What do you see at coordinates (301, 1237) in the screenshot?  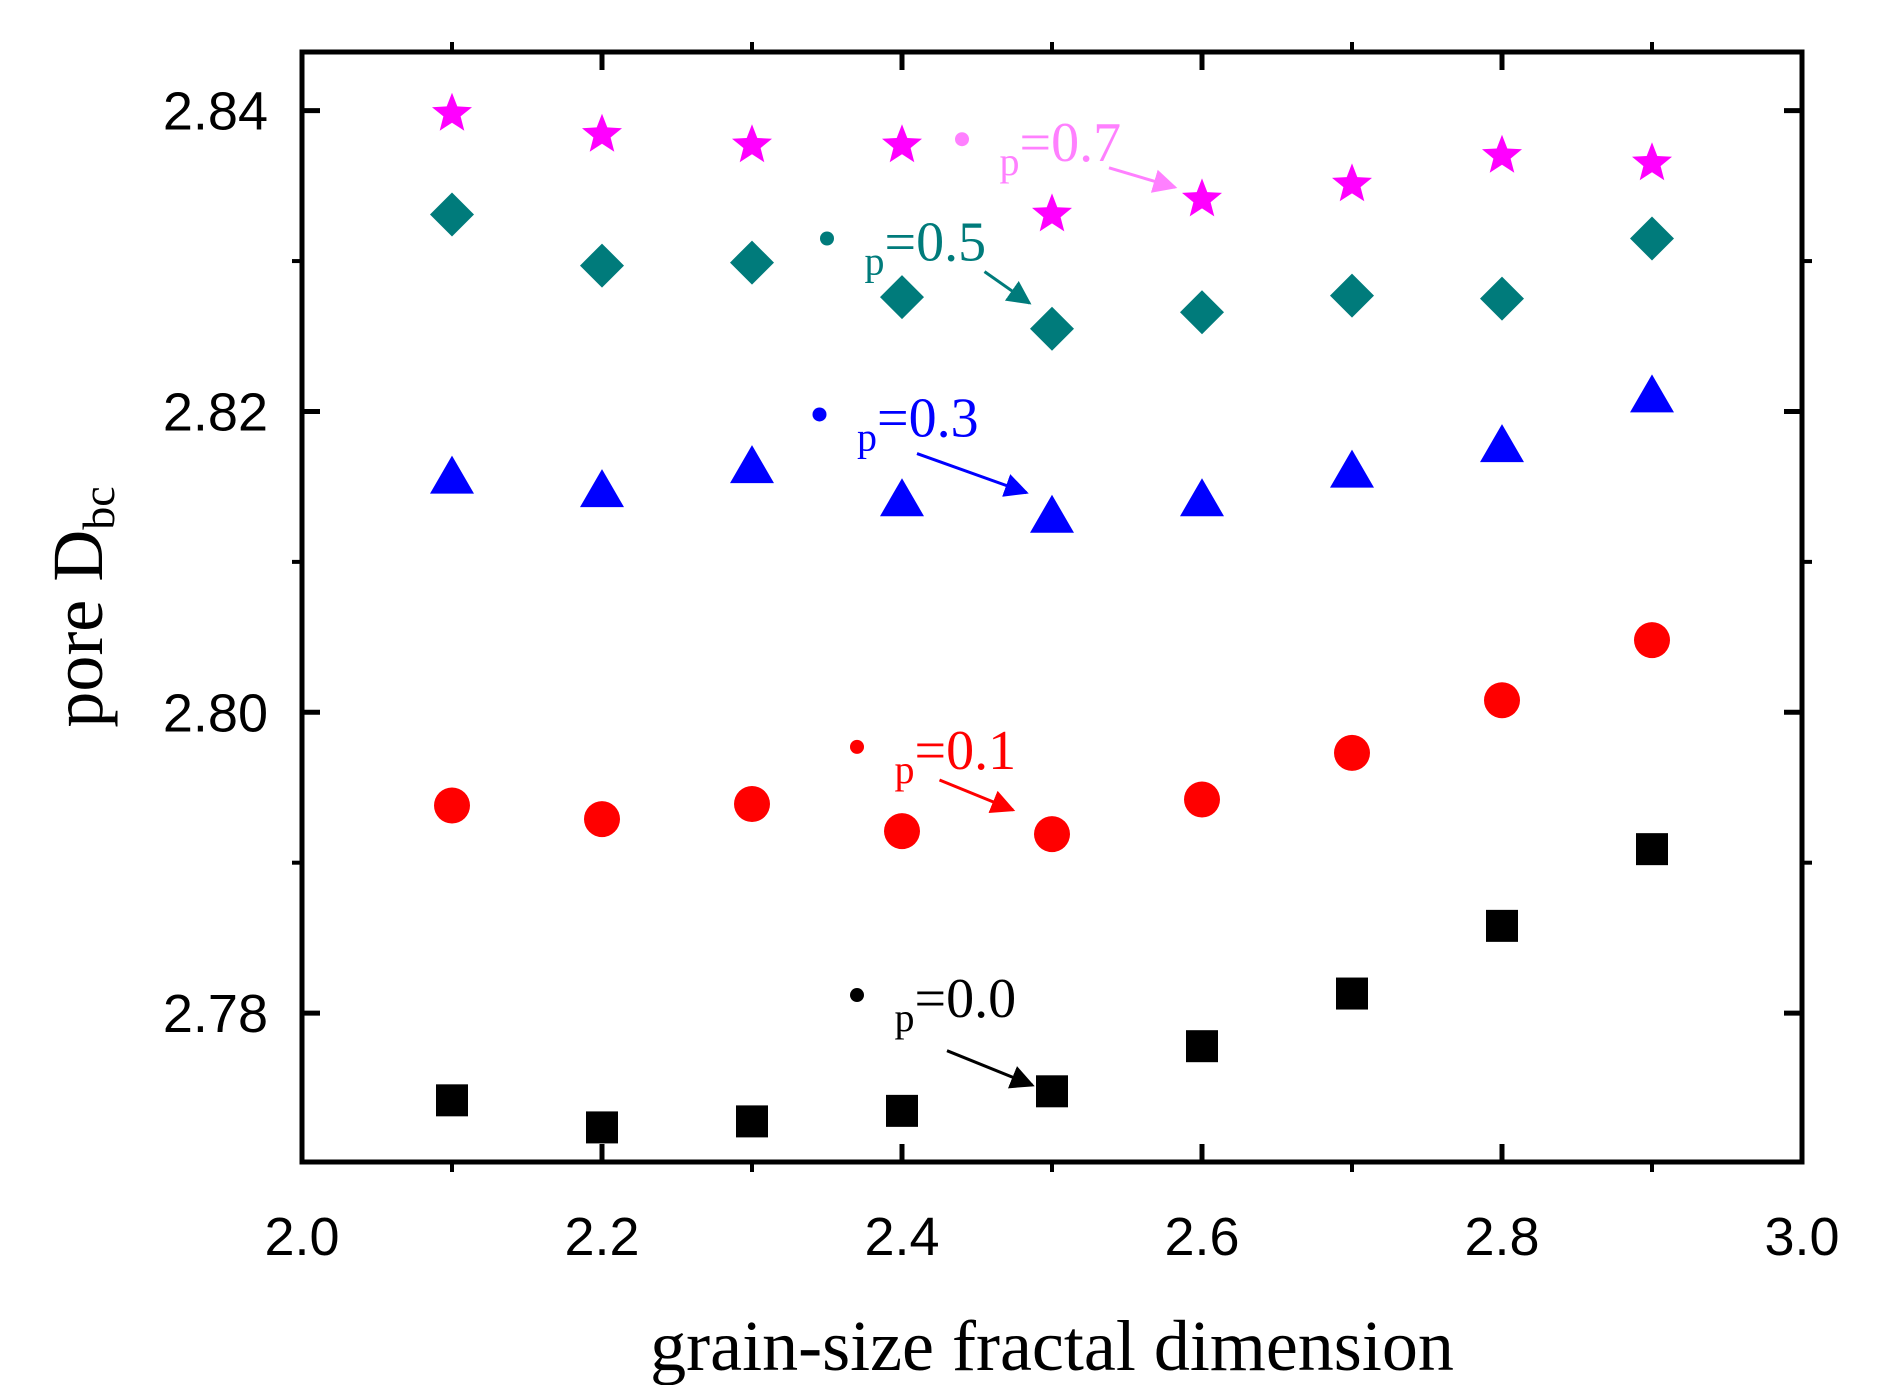 I see `x-tick-label: 2.0` at bounding box center [301, 1237].